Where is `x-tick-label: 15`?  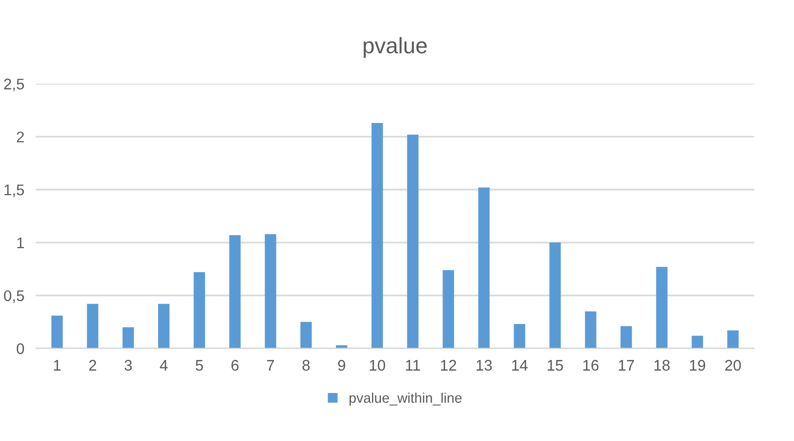 x-tick-label: 15 is located at coordinates (555, 365).